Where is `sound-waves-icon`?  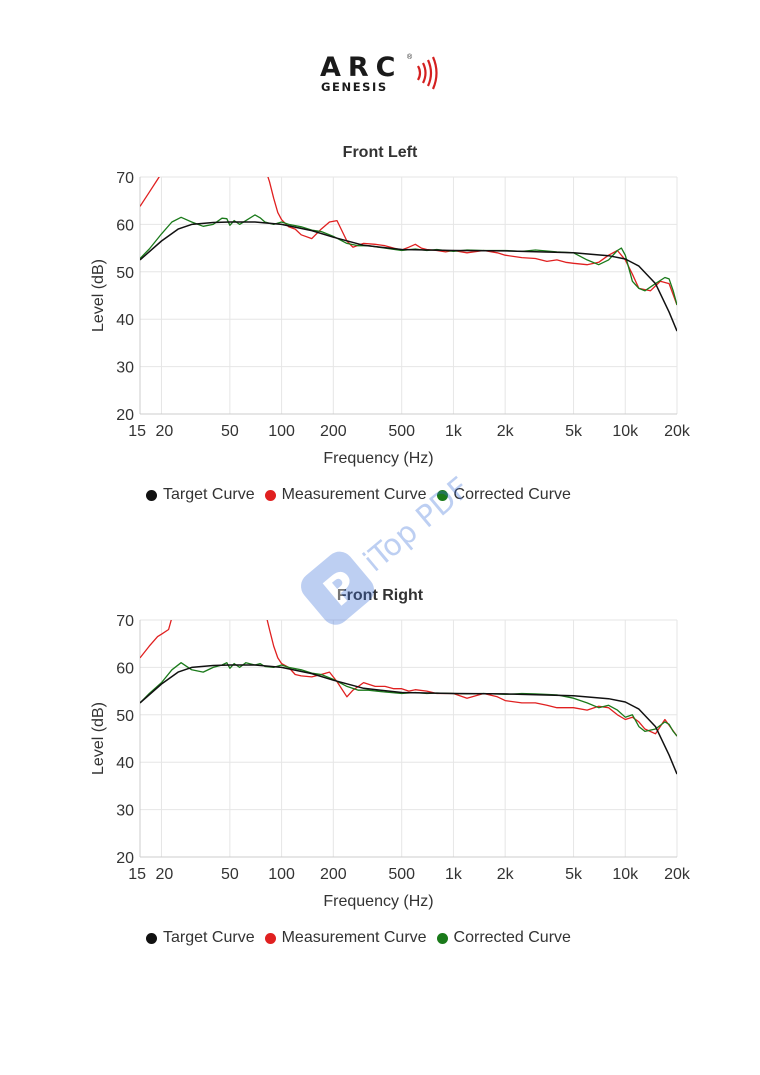 sound-waves-icon is located at coordinates (427, 73).